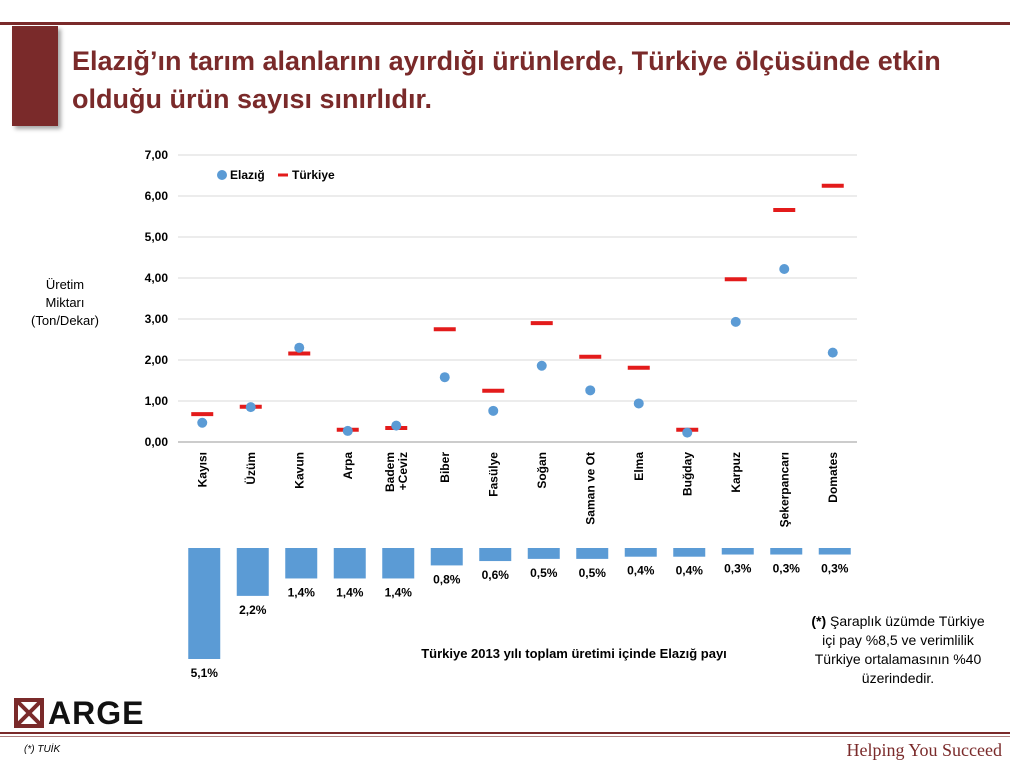 The width and height of the screenshot is (1024, 768). Describe the element at coordinates (247, 175) in the screenshot. I see `legend-elazig-label: Elazığ` at that location.